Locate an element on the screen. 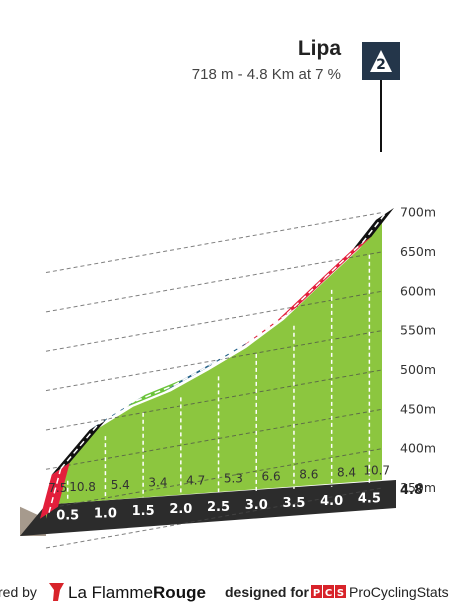  distance-label: 2.0 is located at coordinates (180, 509).